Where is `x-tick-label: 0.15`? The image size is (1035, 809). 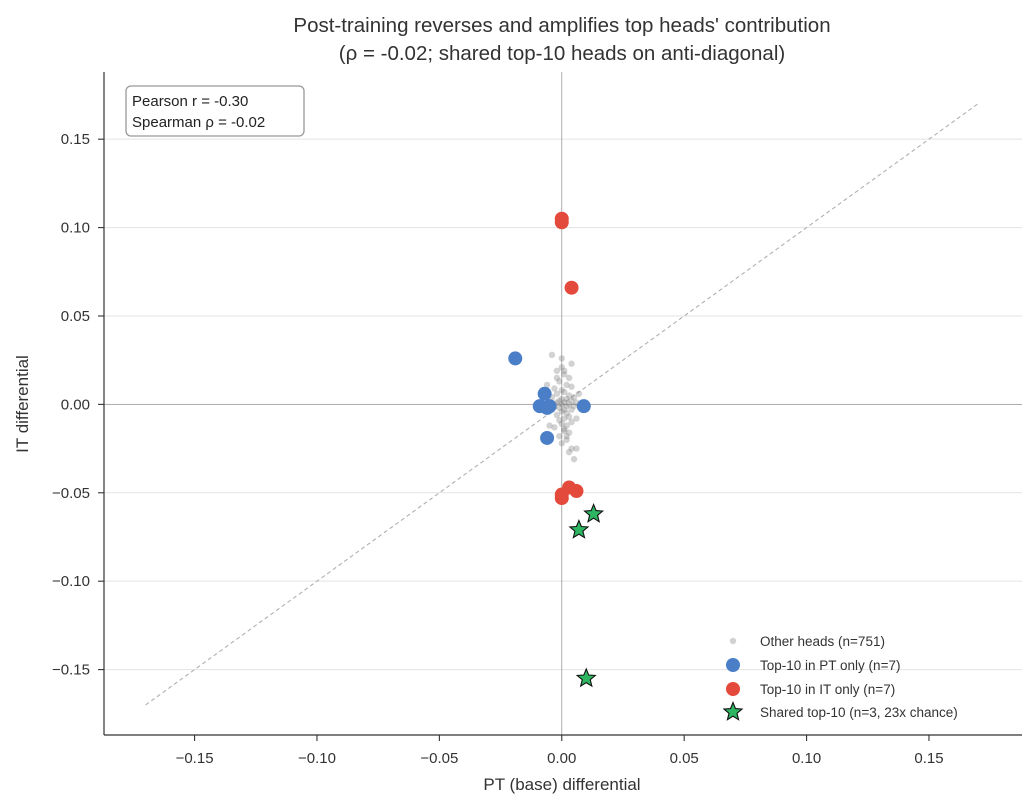
x-tick-label: 0.15 is located at coordinates (928, 758).